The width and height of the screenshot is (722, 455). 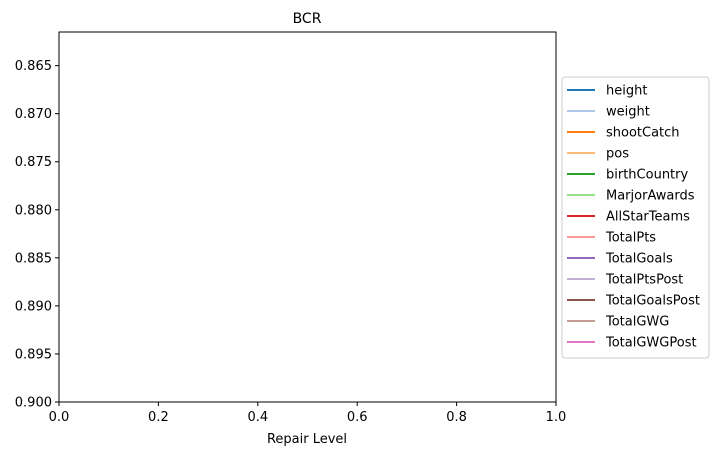 What do you see at coordinates (257, 417) in the screenshot?
I see `x-tick-label: 0.4` at bounding box center [257, 417].